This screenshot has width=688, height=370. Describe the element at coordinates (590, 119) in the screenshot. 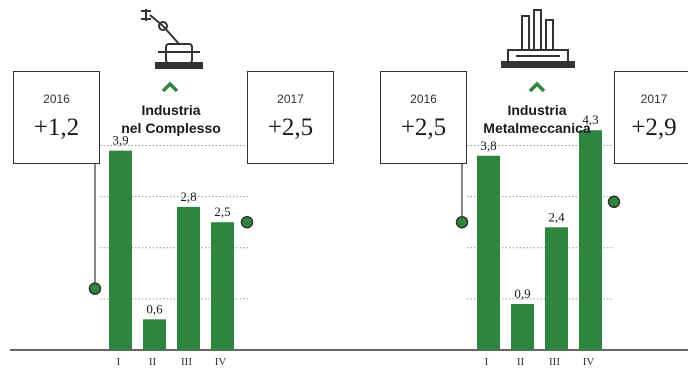

I see `value-label: 4,3` at that location.